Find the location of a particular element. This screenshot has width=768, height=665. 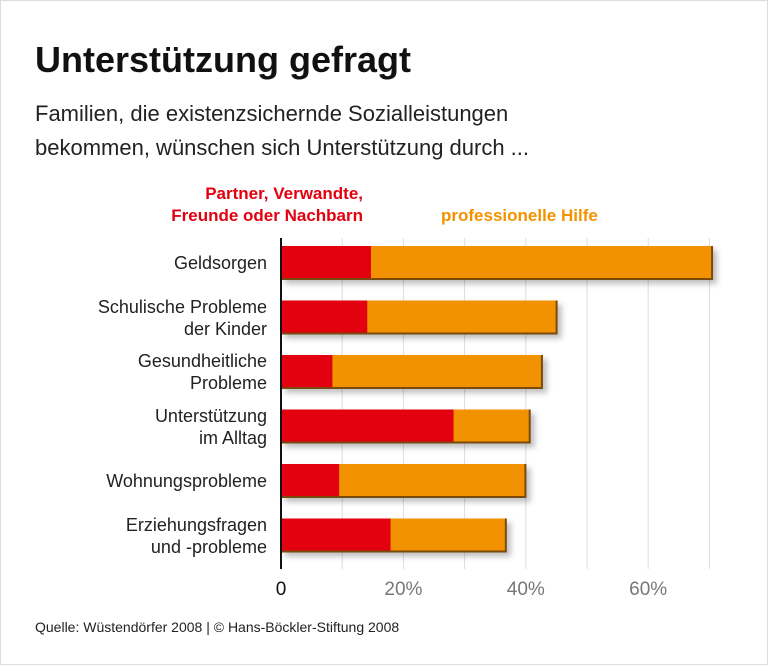

x-tick-label: 20% is located at coordinates (403, 589).